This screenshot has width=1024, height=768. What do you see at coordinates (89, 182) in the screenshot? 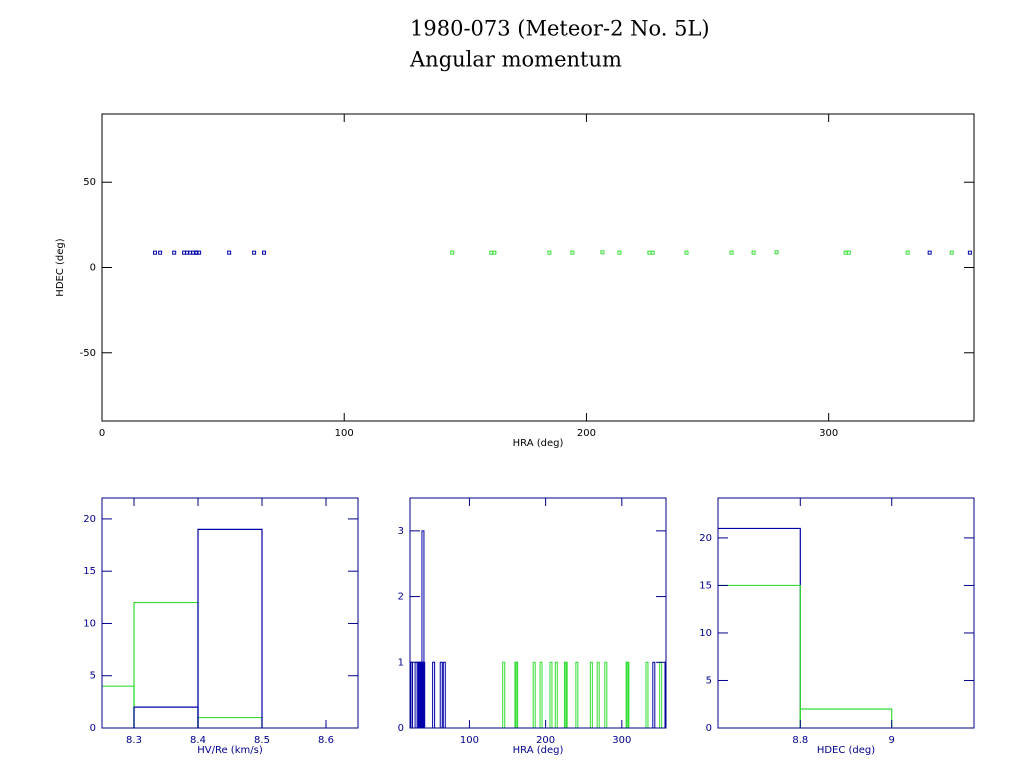
I see `y-tick-label: 50` at bounding box center [89, 182].